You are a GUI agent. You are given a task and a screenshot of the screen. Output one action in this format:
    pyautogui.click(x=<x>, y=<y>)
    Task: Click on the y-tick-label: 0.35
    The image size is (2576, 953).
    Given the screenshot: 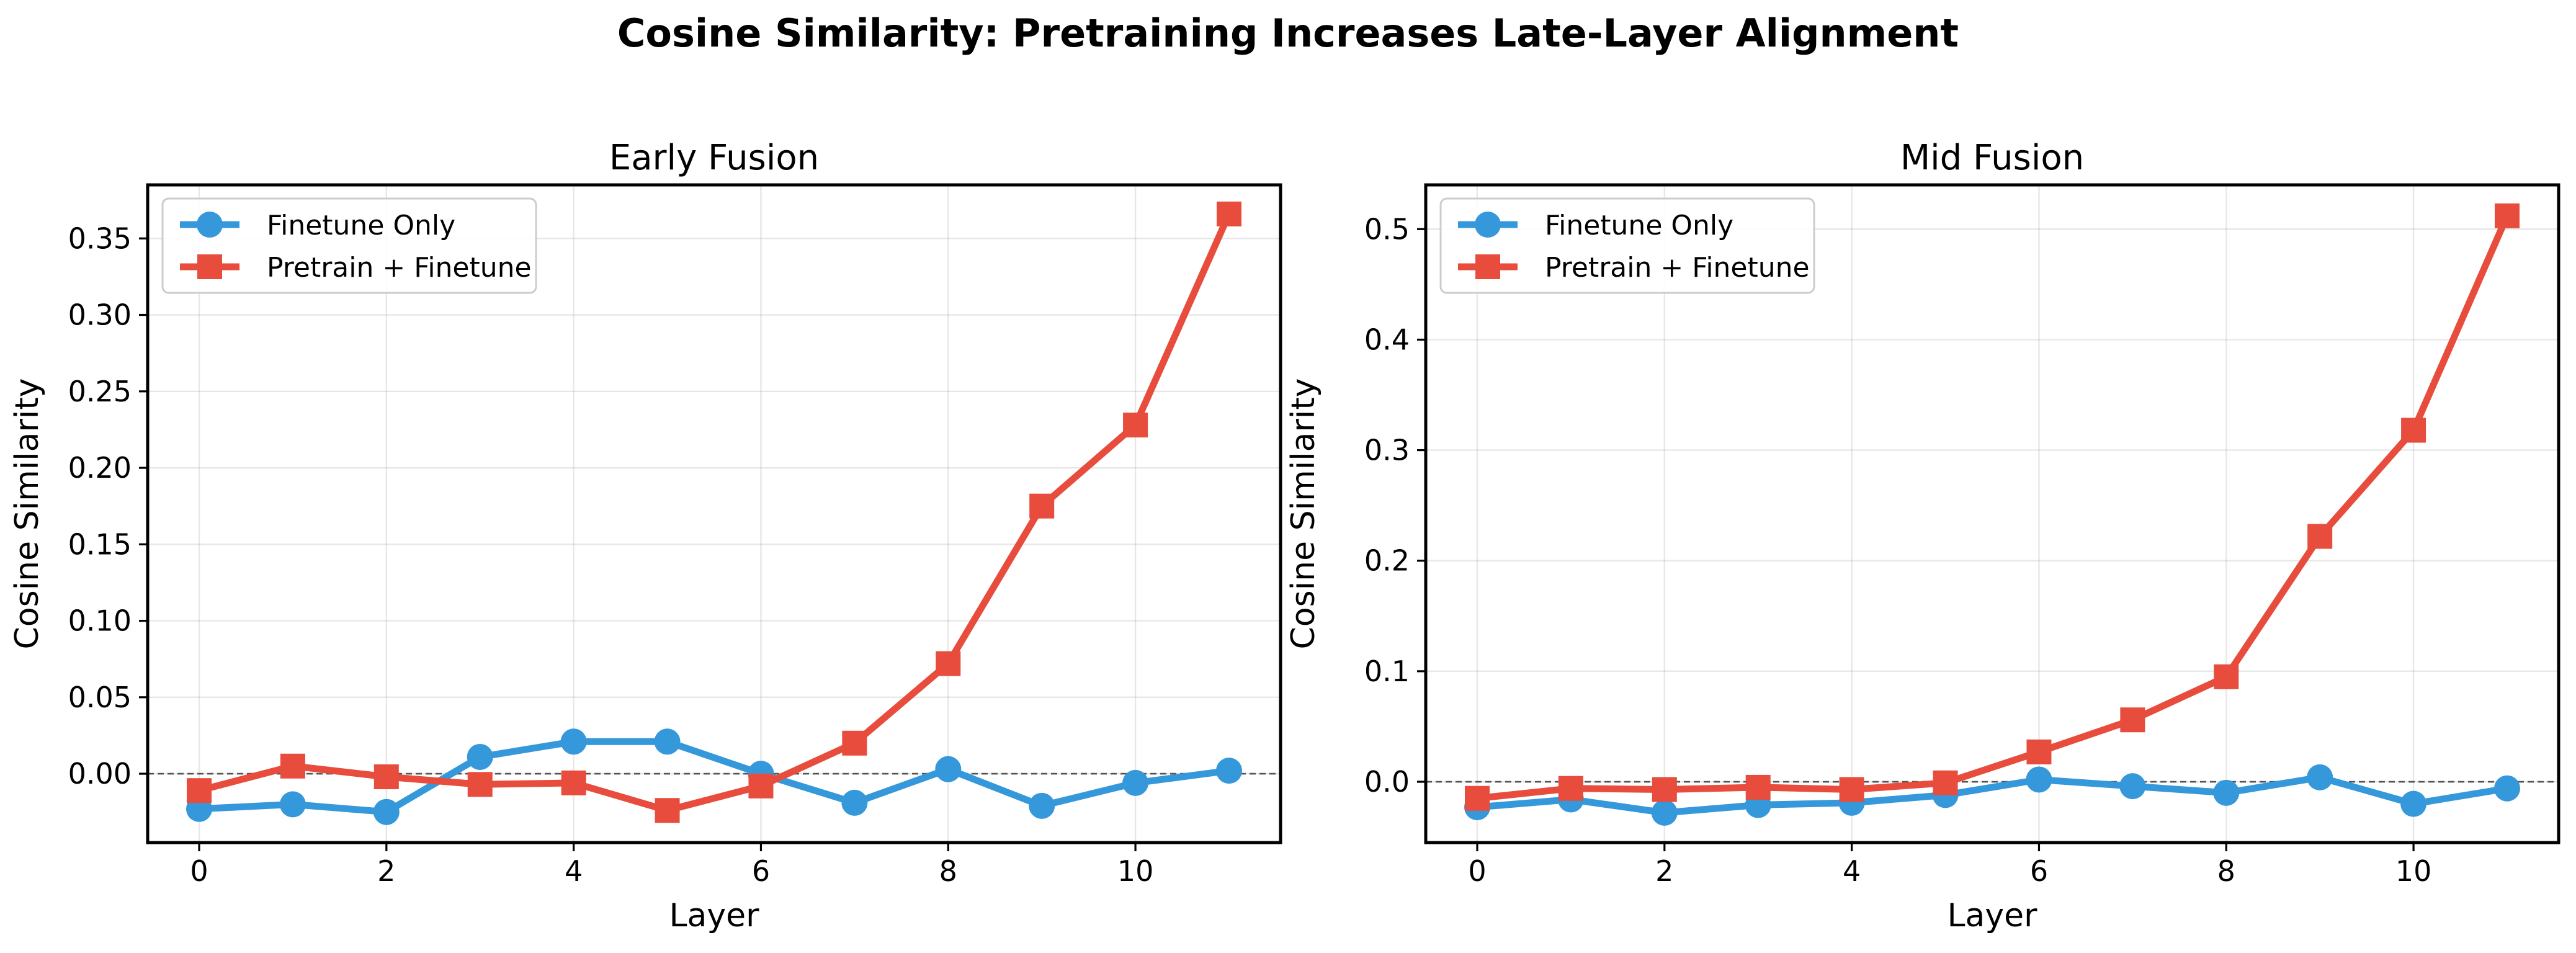 What is the action you would take?
    pyautogui.click(x=100, y=238)
    